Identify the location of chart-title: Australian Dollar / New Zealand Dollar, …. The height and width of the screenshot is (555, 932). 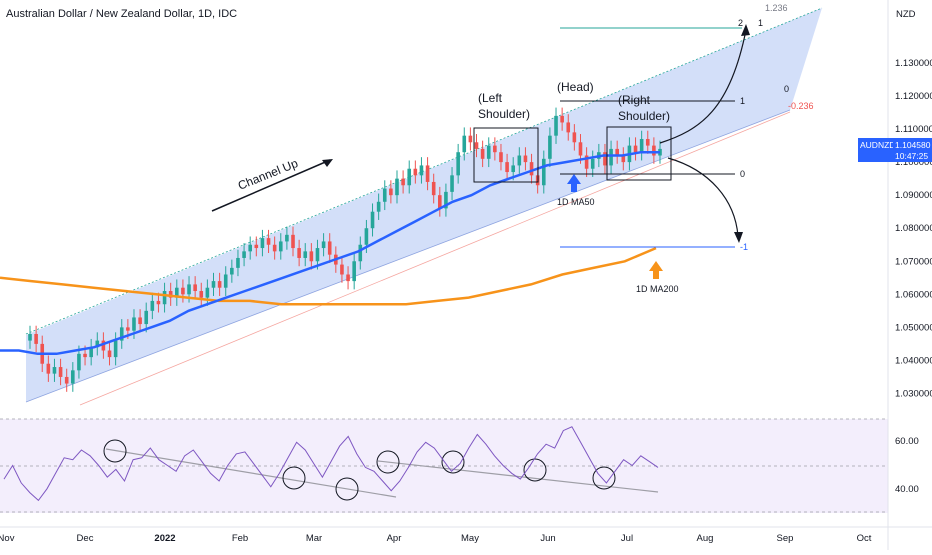
(121, 14).